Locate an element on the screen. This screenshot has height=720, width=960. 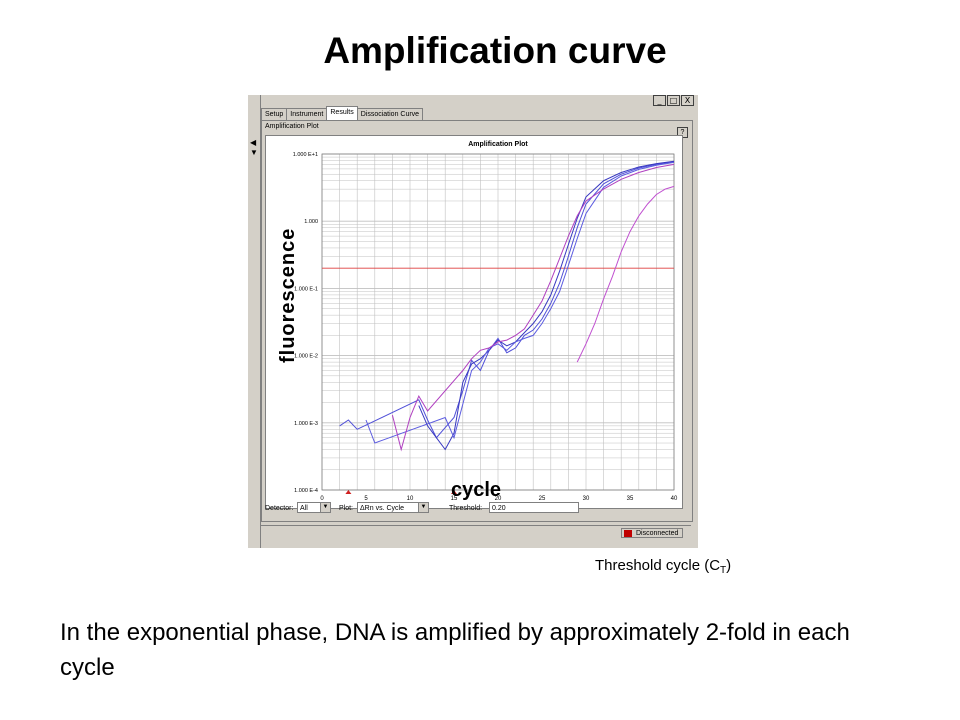
ct-label-sub: T is located at coordinates (723, 570).